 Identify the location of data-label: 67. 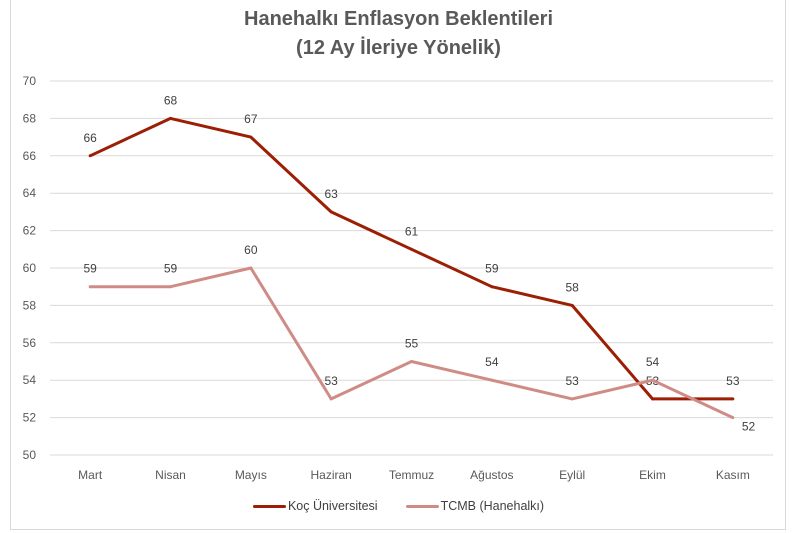
(251, 119).